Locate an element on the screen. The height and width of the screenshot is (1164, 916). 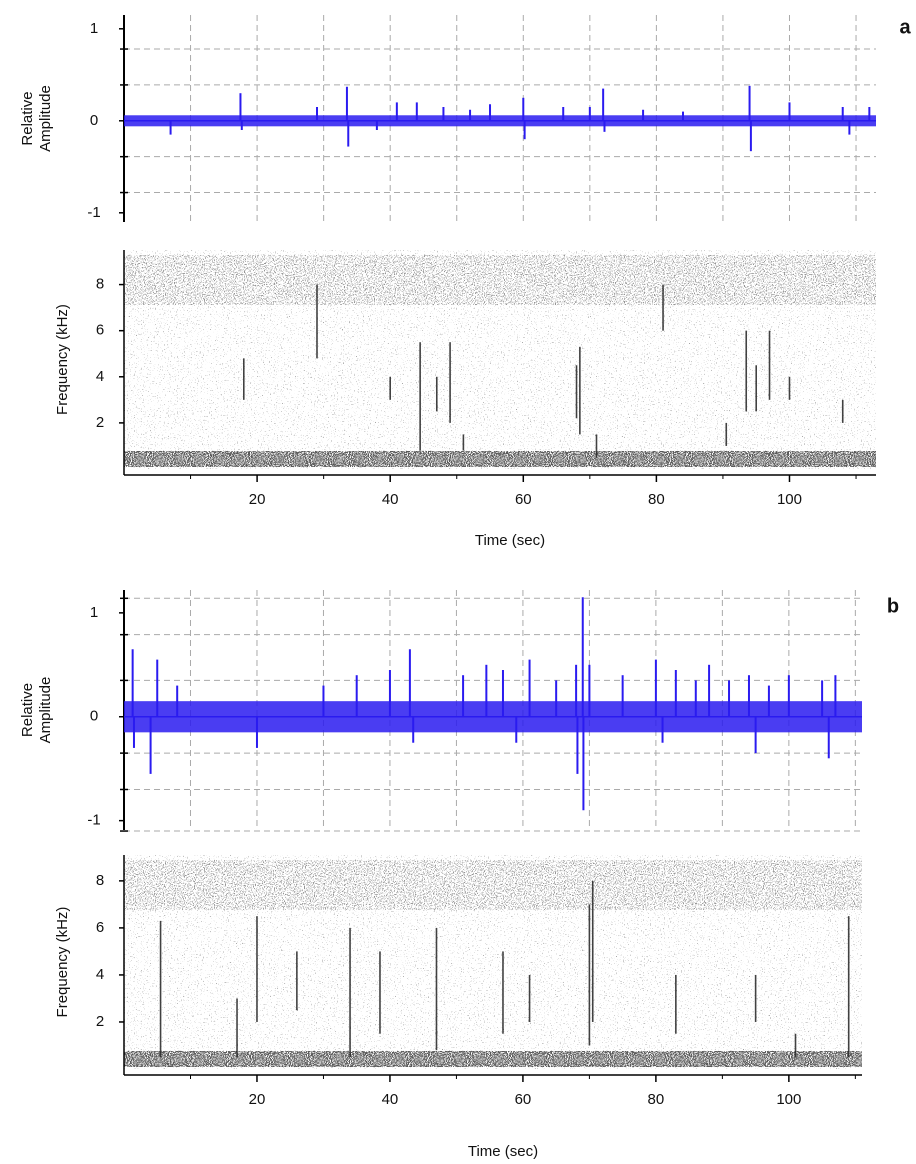
panel-label: b is located at coordinates (893, 606).